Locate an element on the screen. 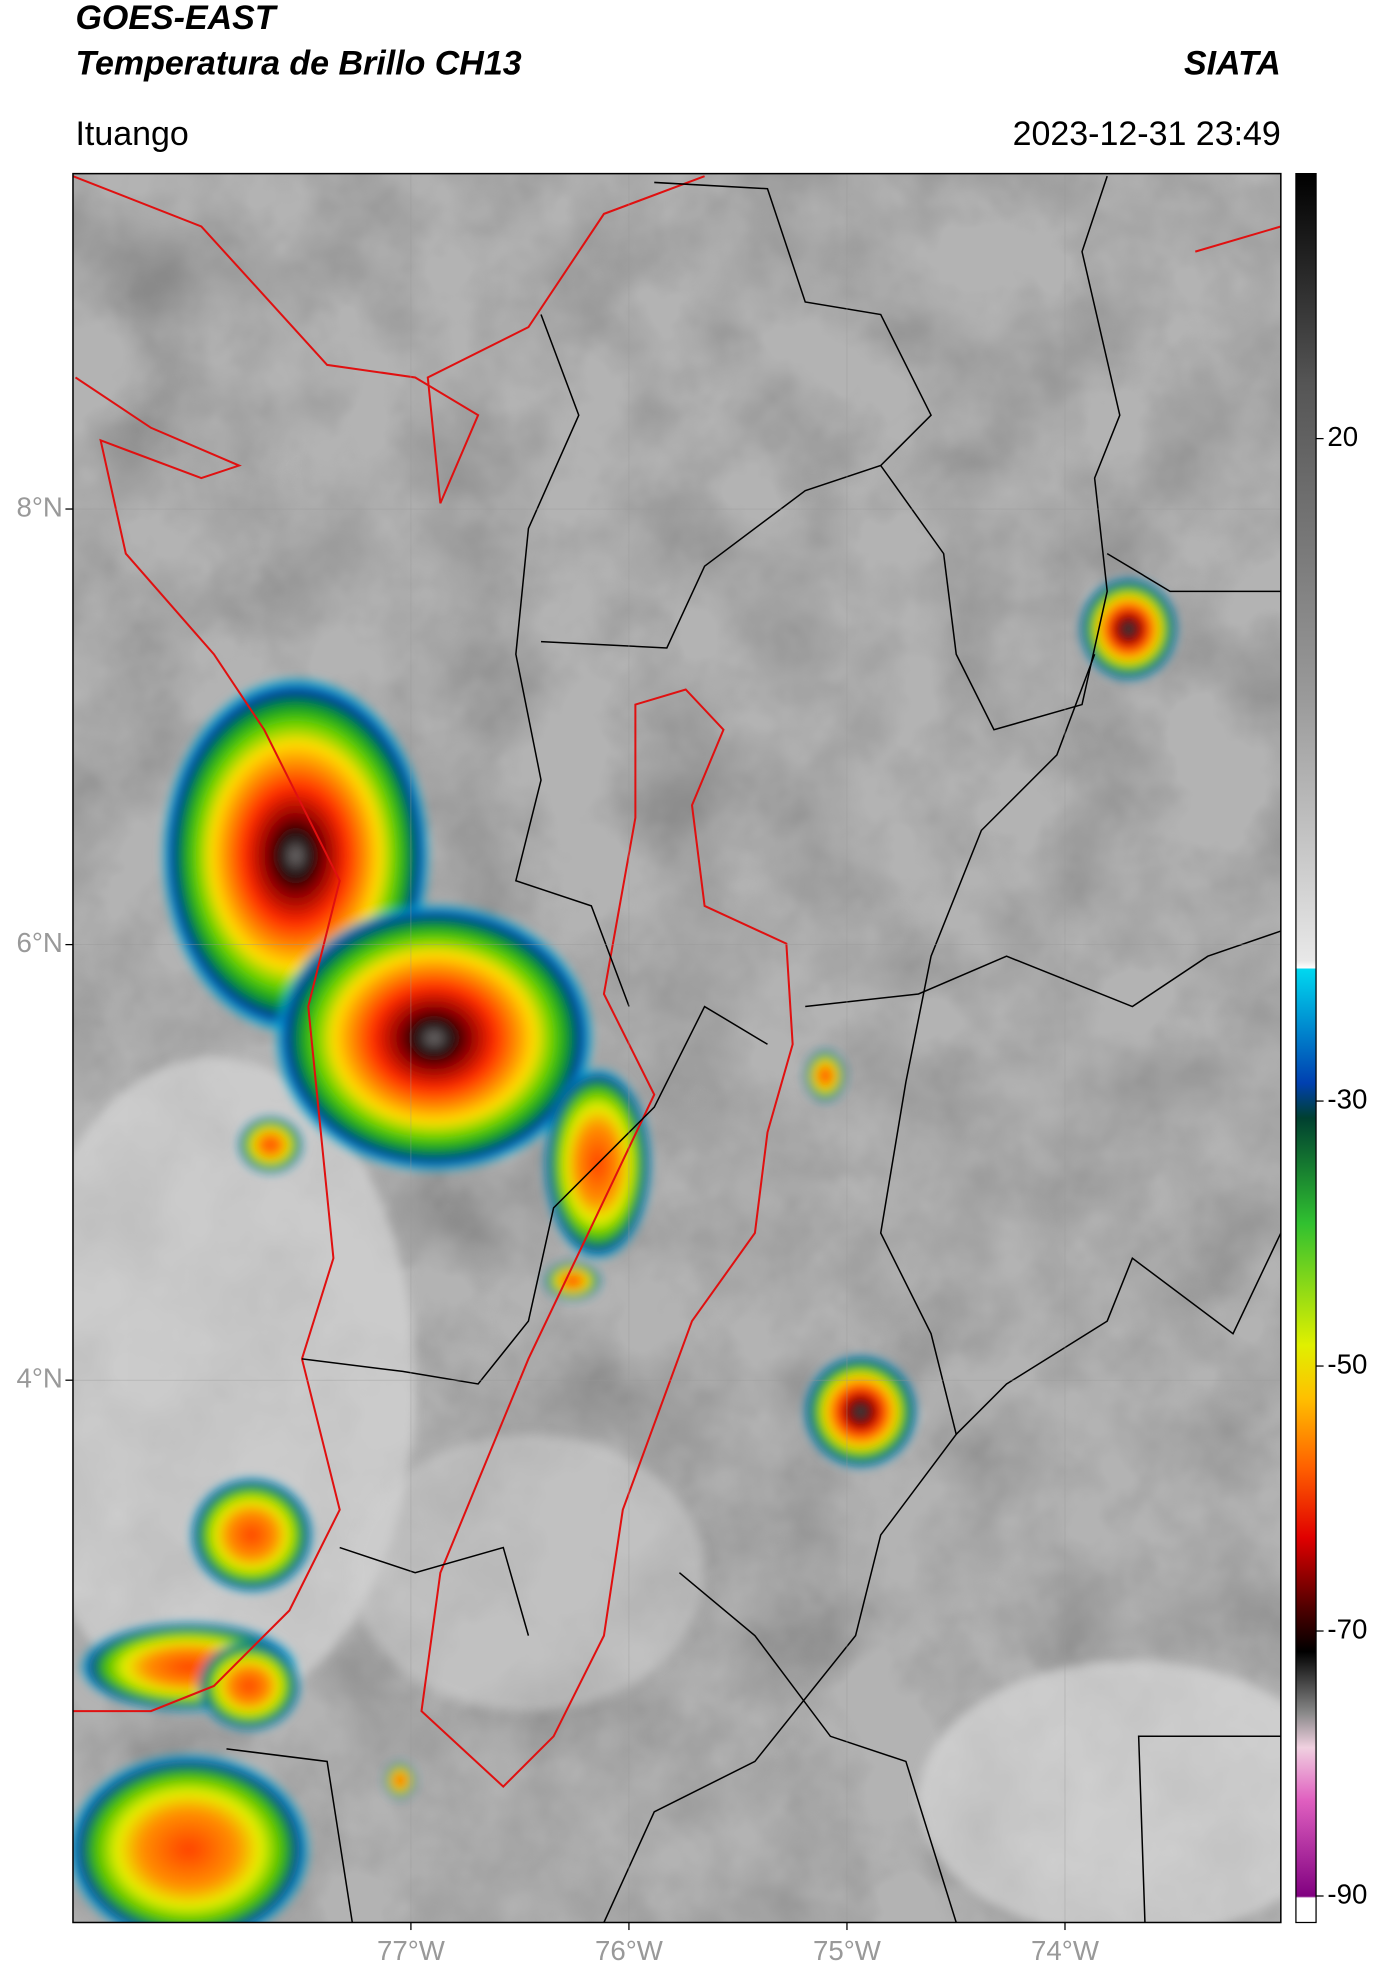 Image resolution: width=1384 pixels, height=1981 pixels. lon-tick-label: 77°W is located at coordinates (411, 1950).